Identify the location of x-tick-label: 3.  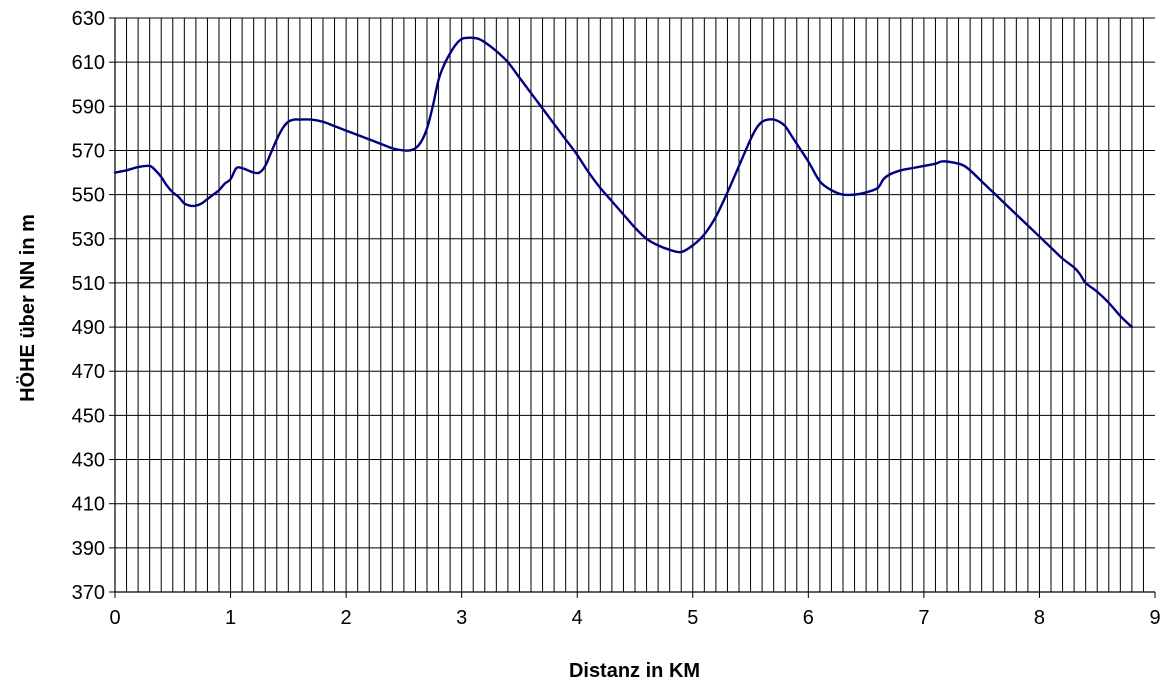
(461, 618).